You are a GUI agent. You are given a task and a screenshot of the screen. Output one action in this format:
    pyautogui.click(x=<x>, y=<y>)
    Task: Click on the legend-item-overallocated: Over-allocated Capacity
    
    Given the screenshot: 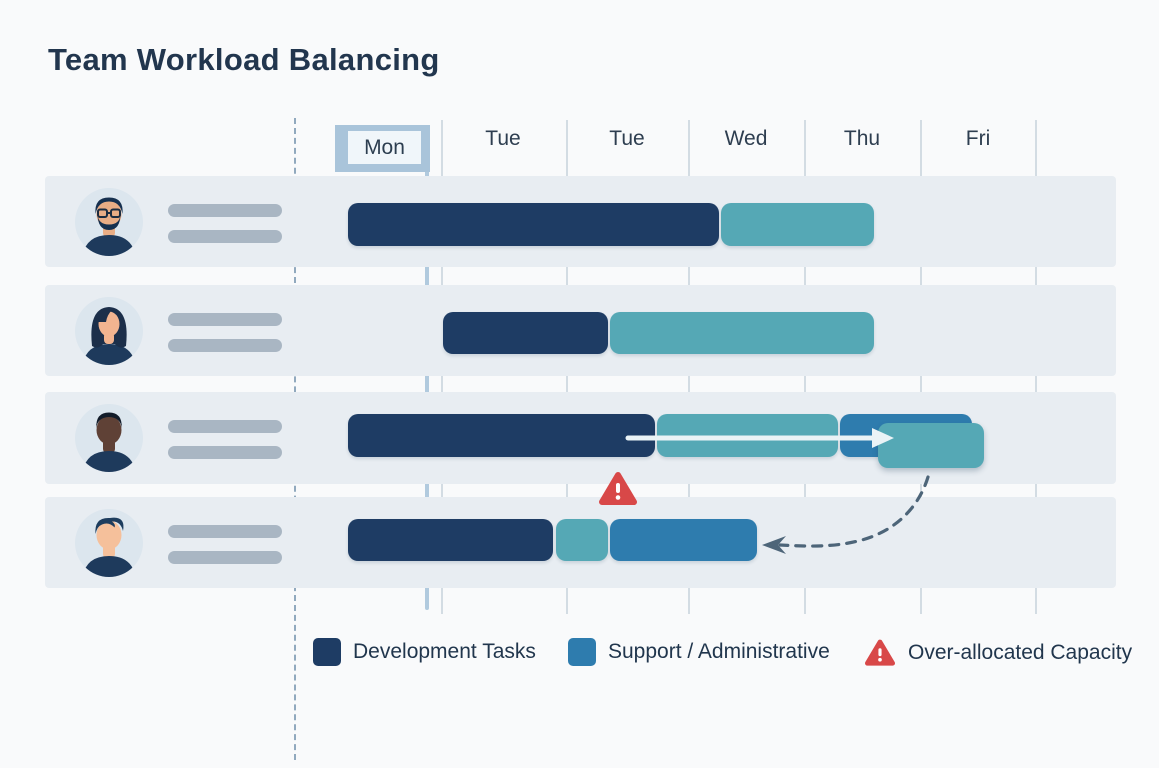 What is the action you would take?
    pyautogui.click(x=998, y=653)
    